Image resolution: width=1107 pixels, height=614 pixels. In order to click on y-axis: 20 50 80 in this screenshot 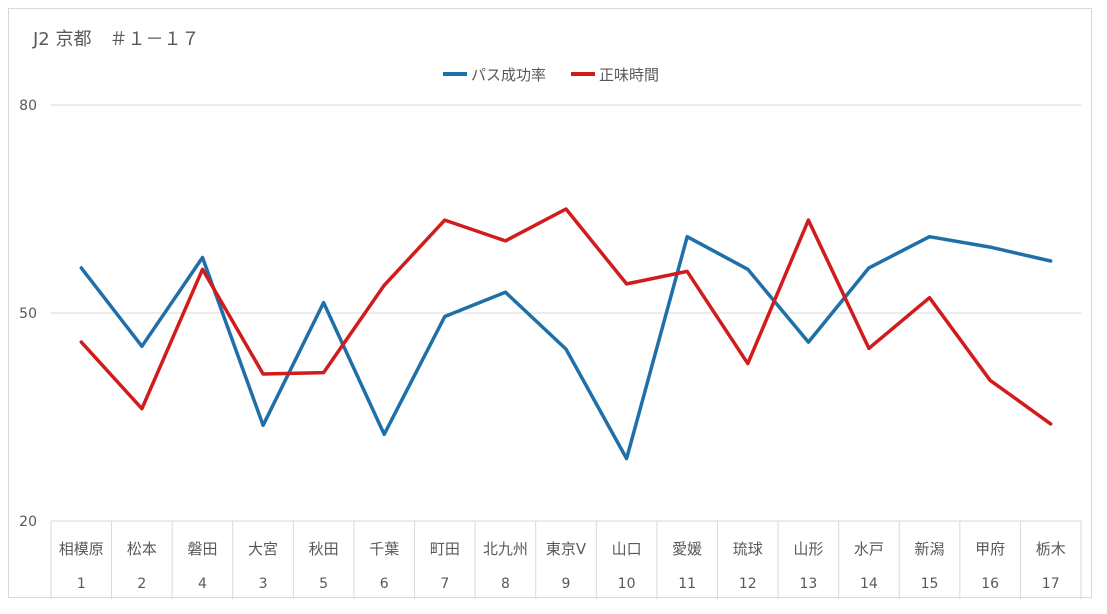, I will do `click(28, 314)`.